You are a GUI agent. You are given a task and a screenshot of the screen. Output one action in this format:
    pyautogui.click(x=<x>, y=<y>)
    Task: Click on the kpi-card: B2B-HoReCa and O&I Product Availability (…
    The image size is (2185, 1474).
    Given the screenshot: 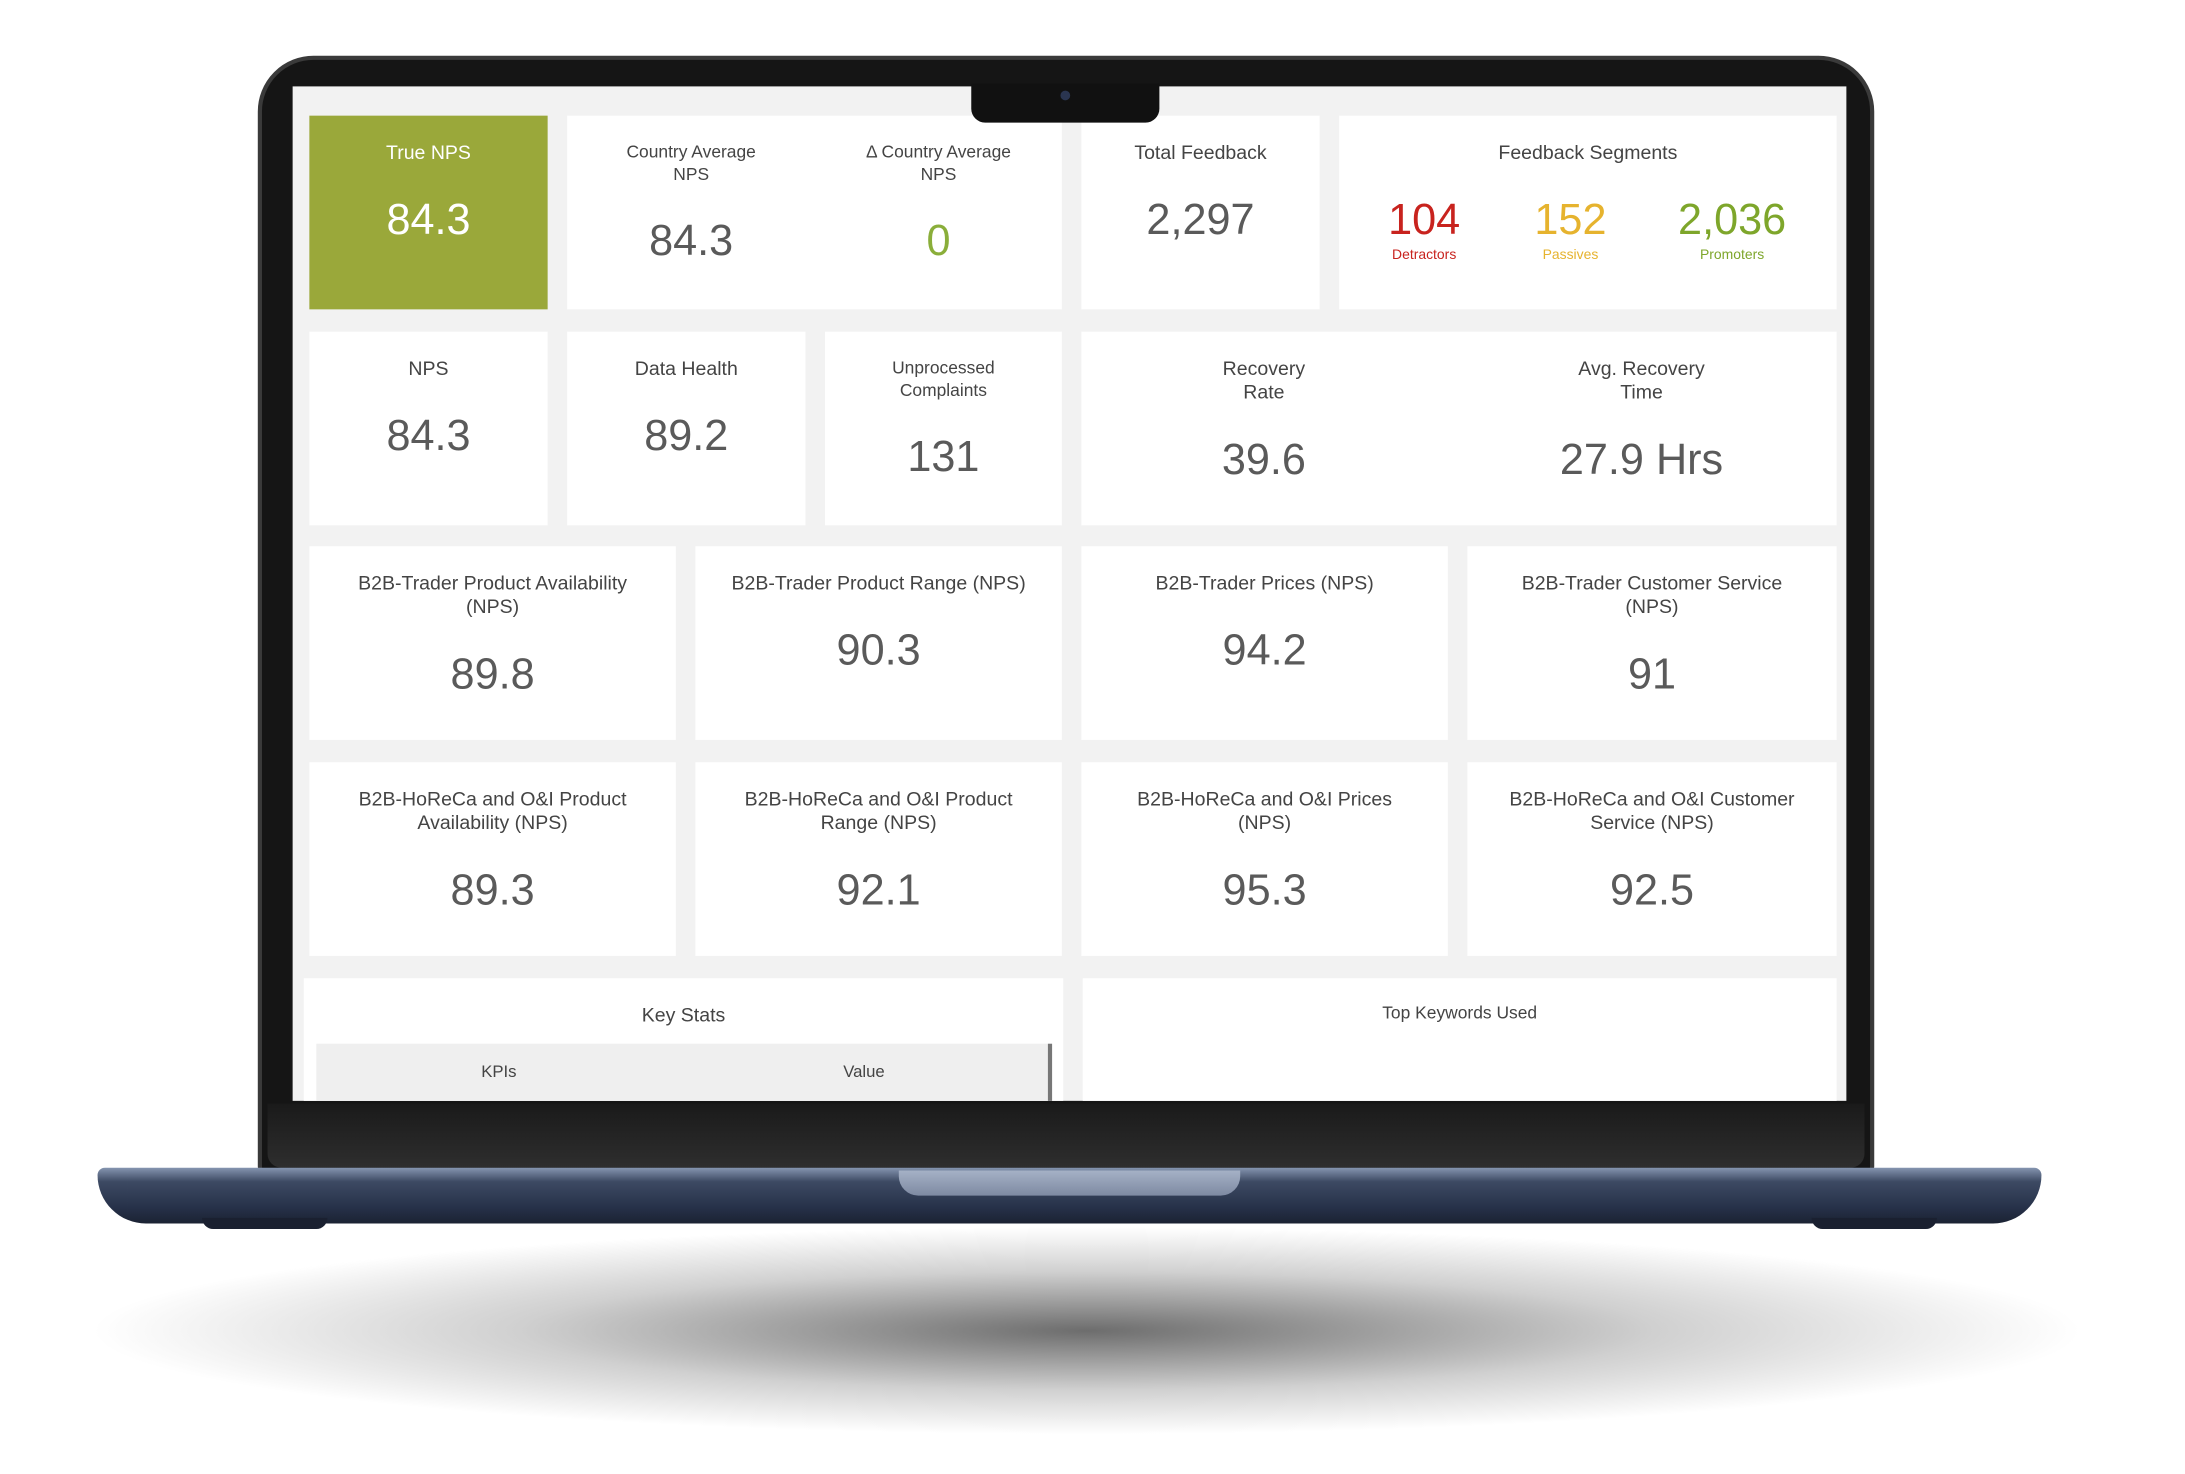 What is the action you would take?
    pyautogui.click(x=492, y=859)
    